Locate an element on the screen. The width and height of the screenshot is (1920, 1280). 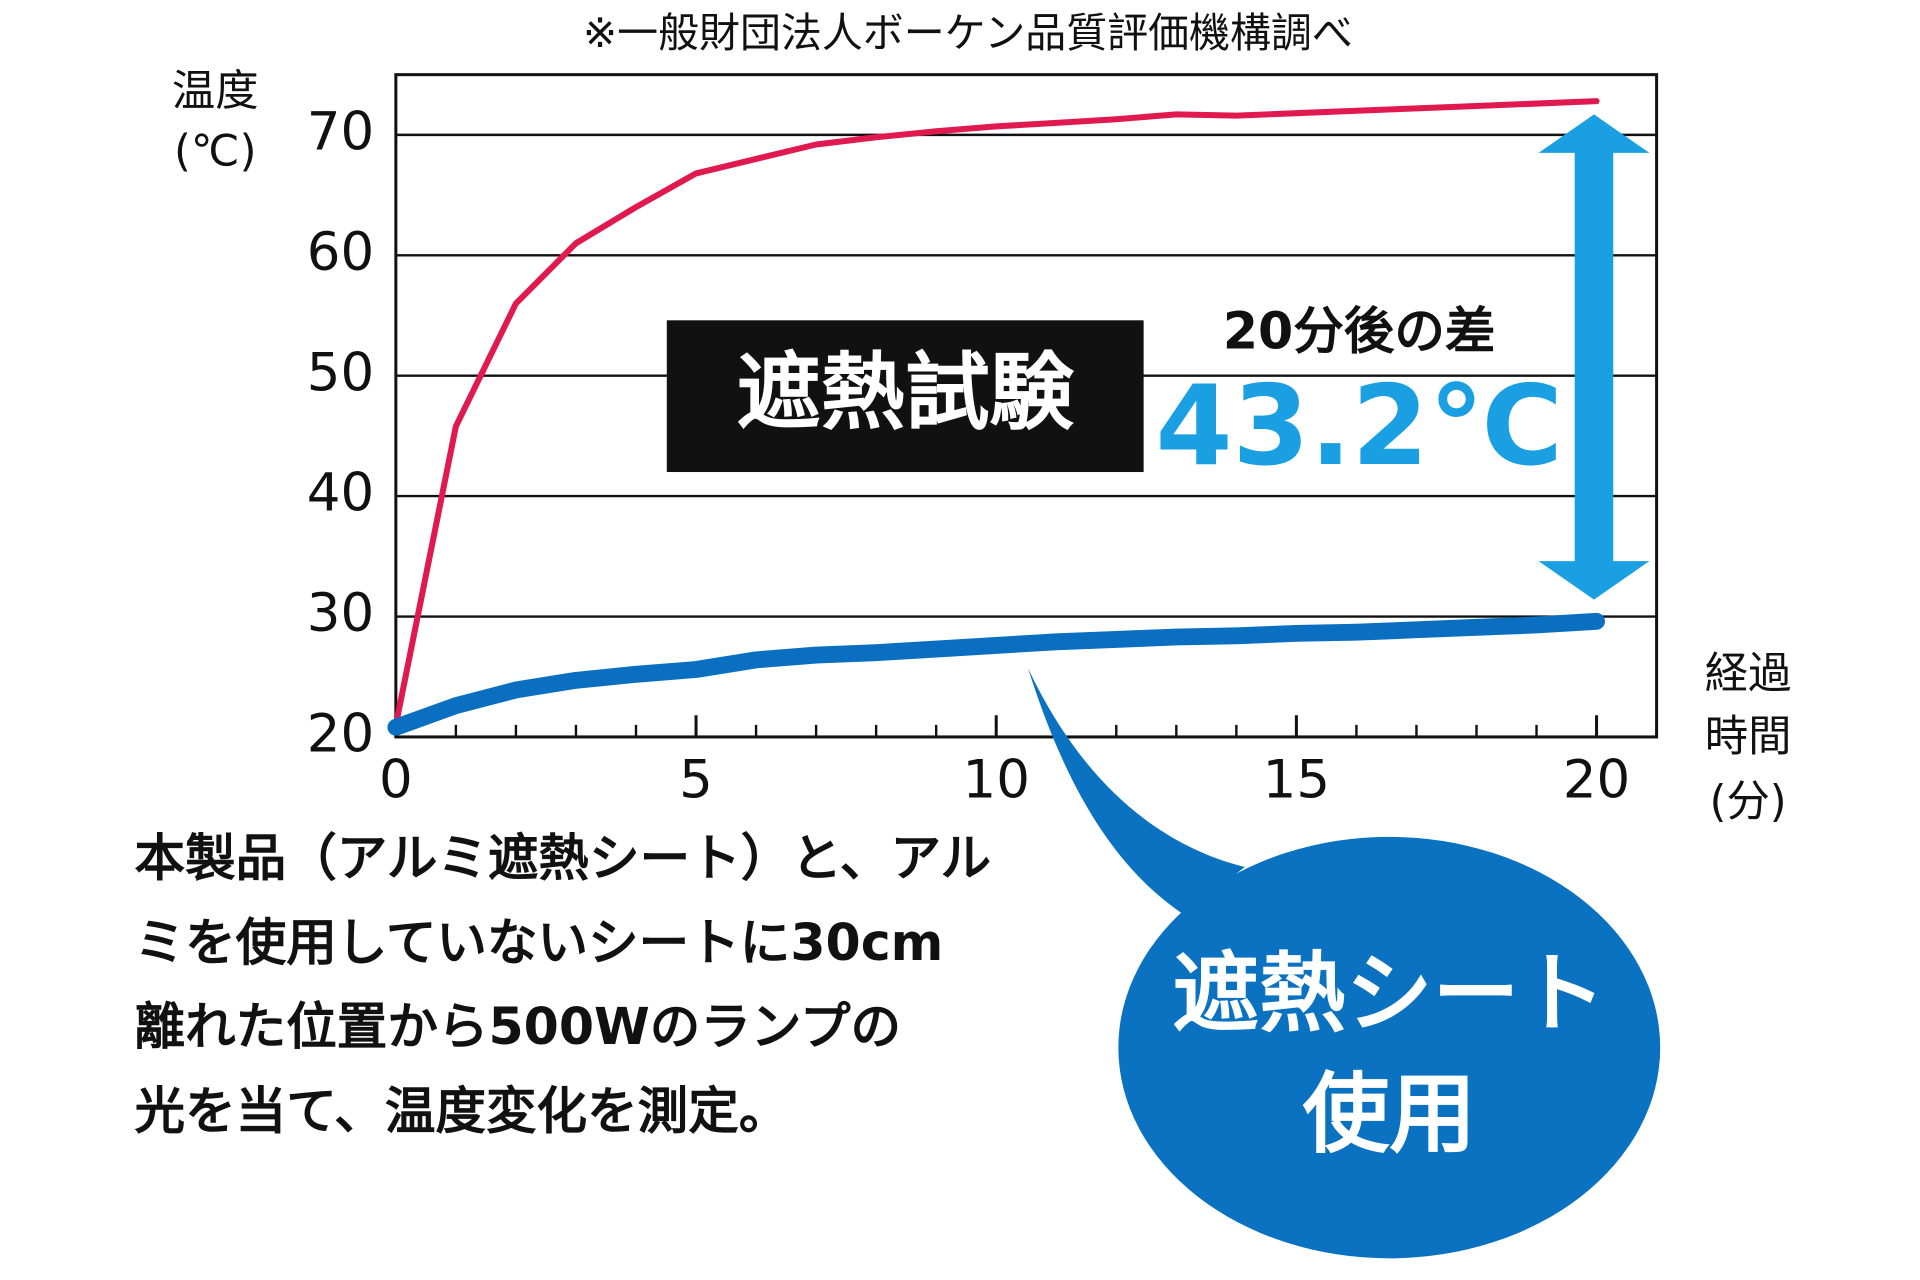
x-tick-label: 5 is located at coordinates (696, 779).